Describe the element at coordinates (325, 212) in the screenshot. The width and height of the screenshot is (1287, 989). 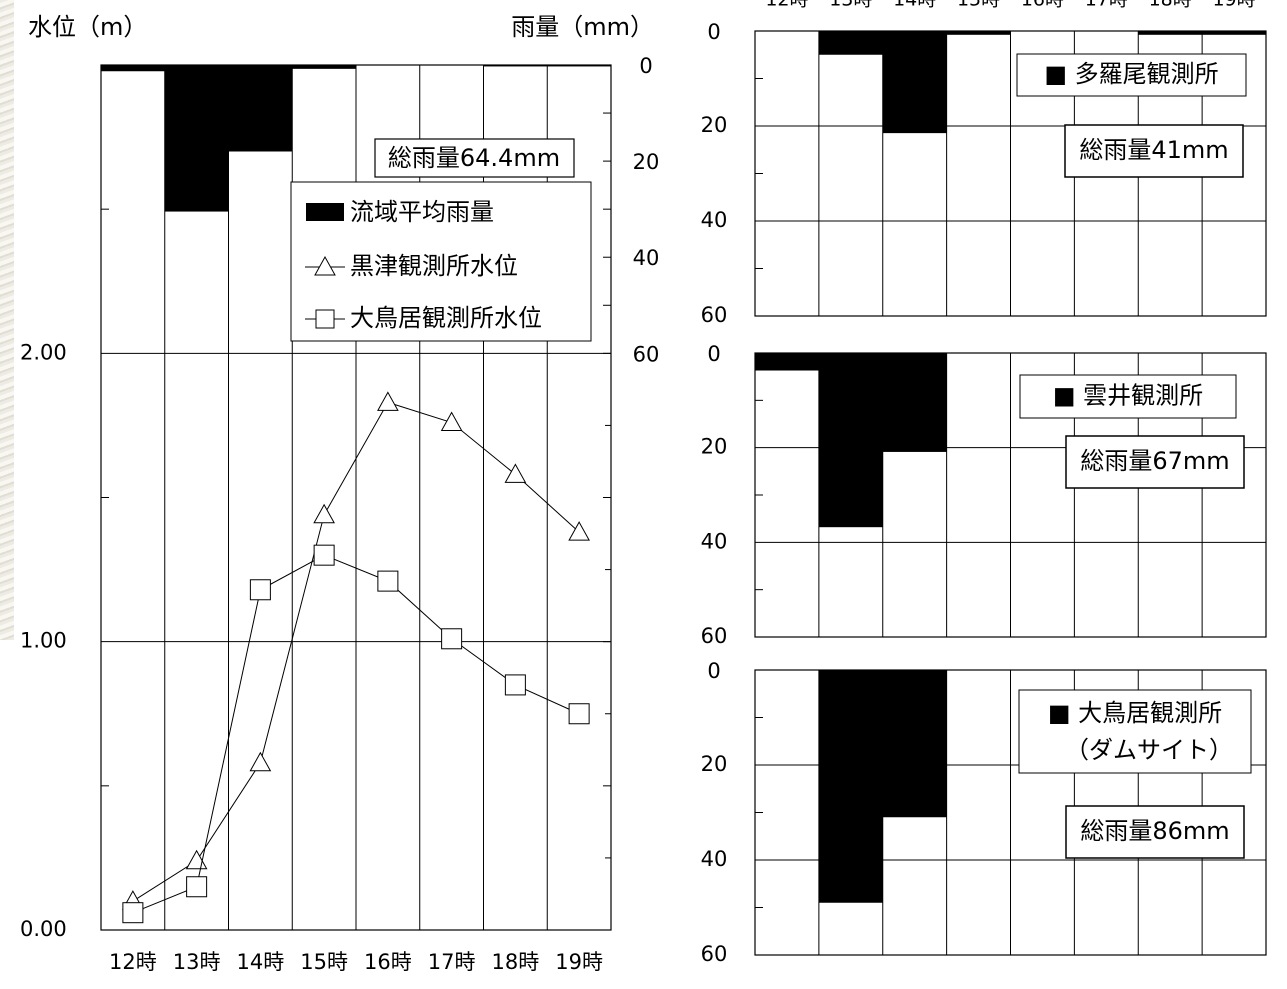
I see `legend-swatch-bar` at that location.